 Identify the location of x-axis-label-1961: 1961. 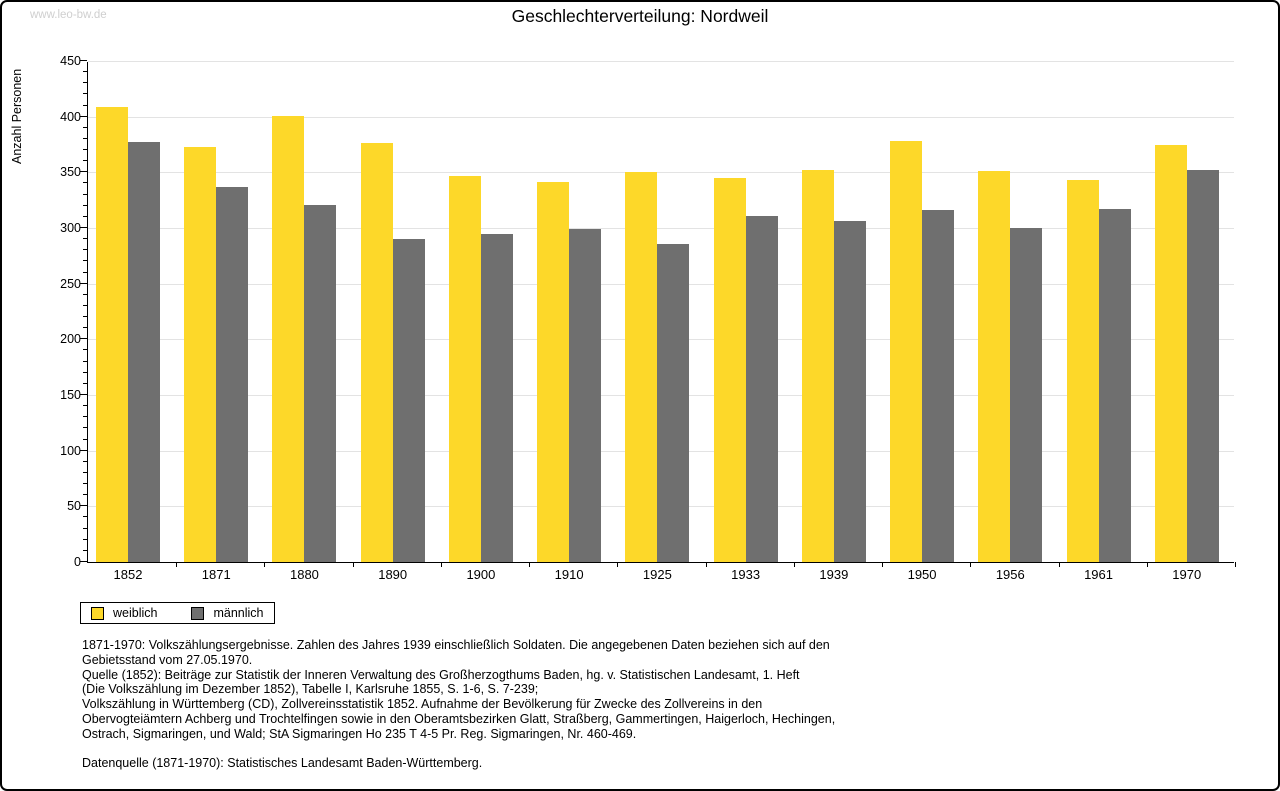
(1098, 574).